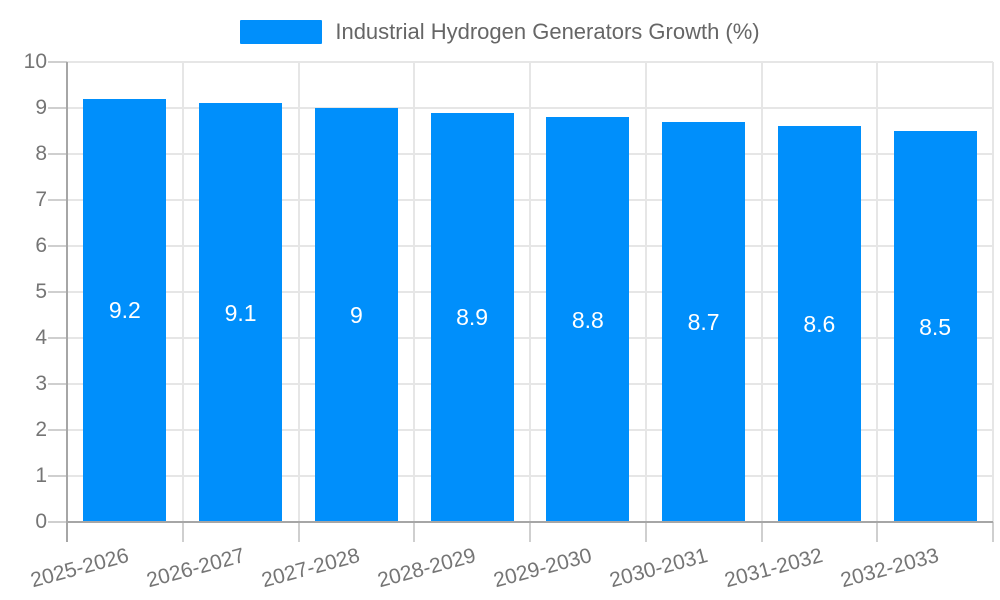 The height and width of the screenshot is (600, 1000). I want to click on y-axis-label: 1, so click(41, 475).